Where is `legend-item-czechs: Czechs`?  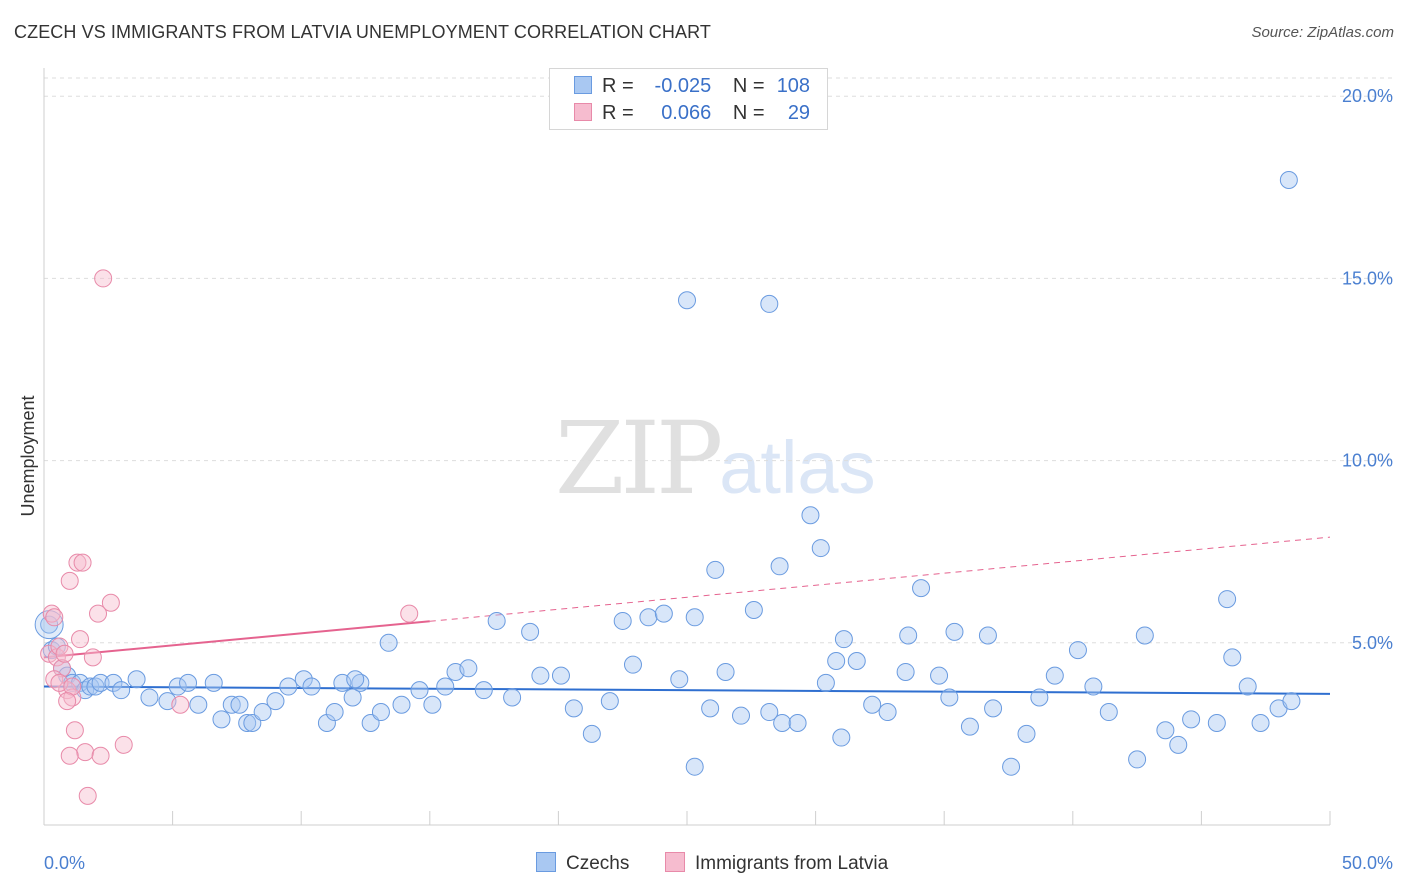
legend-item-czechs: Czechs is located at coordinates (582, 863).